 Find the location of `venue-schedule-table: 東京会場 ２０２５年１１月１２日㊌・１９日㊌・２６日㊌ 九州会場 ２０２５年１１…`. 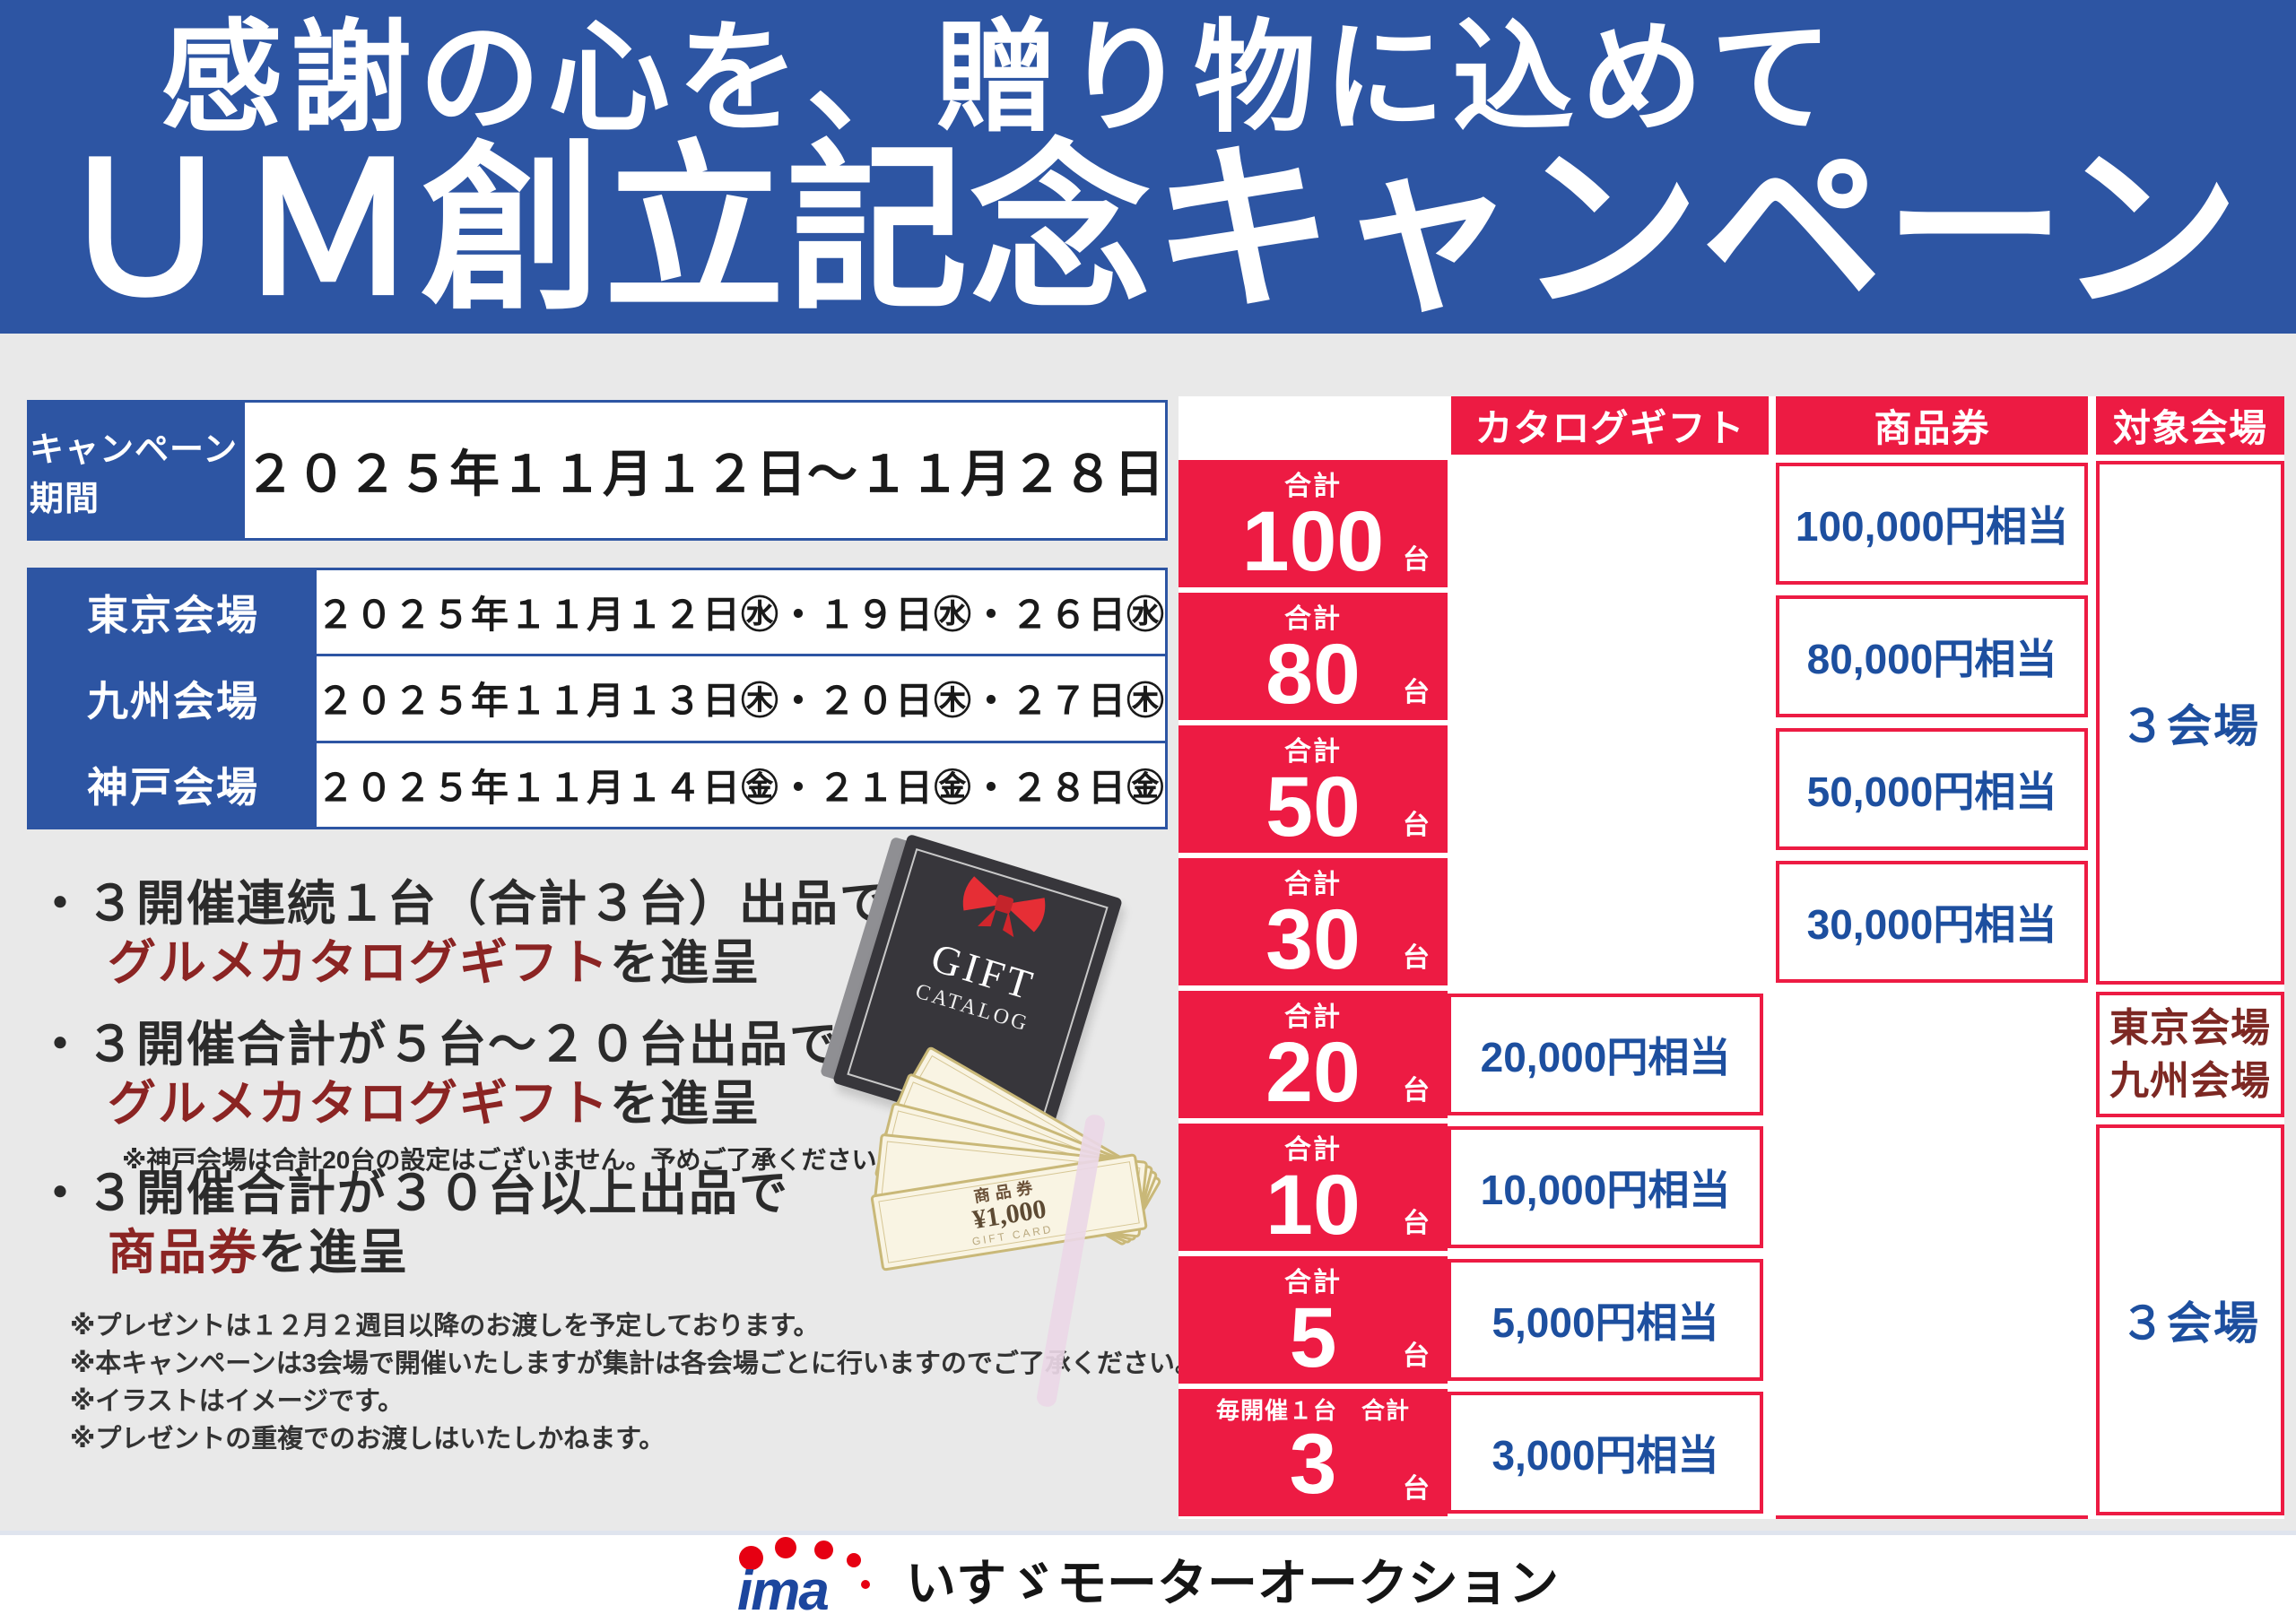

venue-schedule-table: 東京会場 ２０２５年１１月１２日㊌・１９日㊌・２６日㊌ 九州会場 ２０２５年１１… is located at coordinates (597, 698).